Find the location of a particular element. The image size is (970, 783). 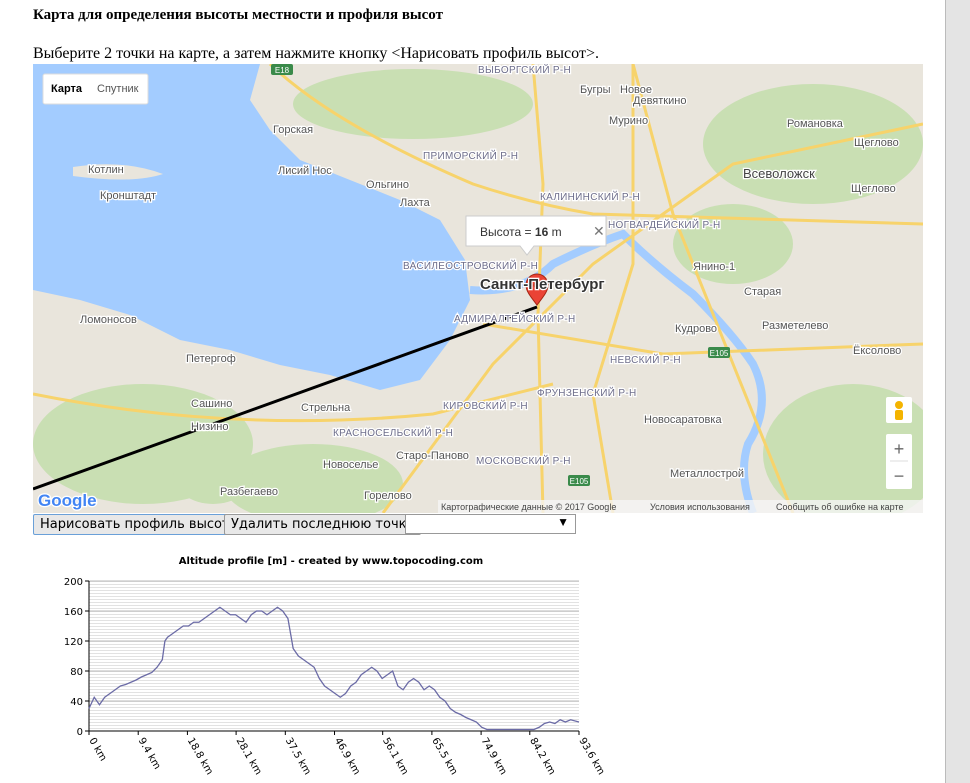

x-tick-label: 9.4 km is located at coordinates (149, 753).